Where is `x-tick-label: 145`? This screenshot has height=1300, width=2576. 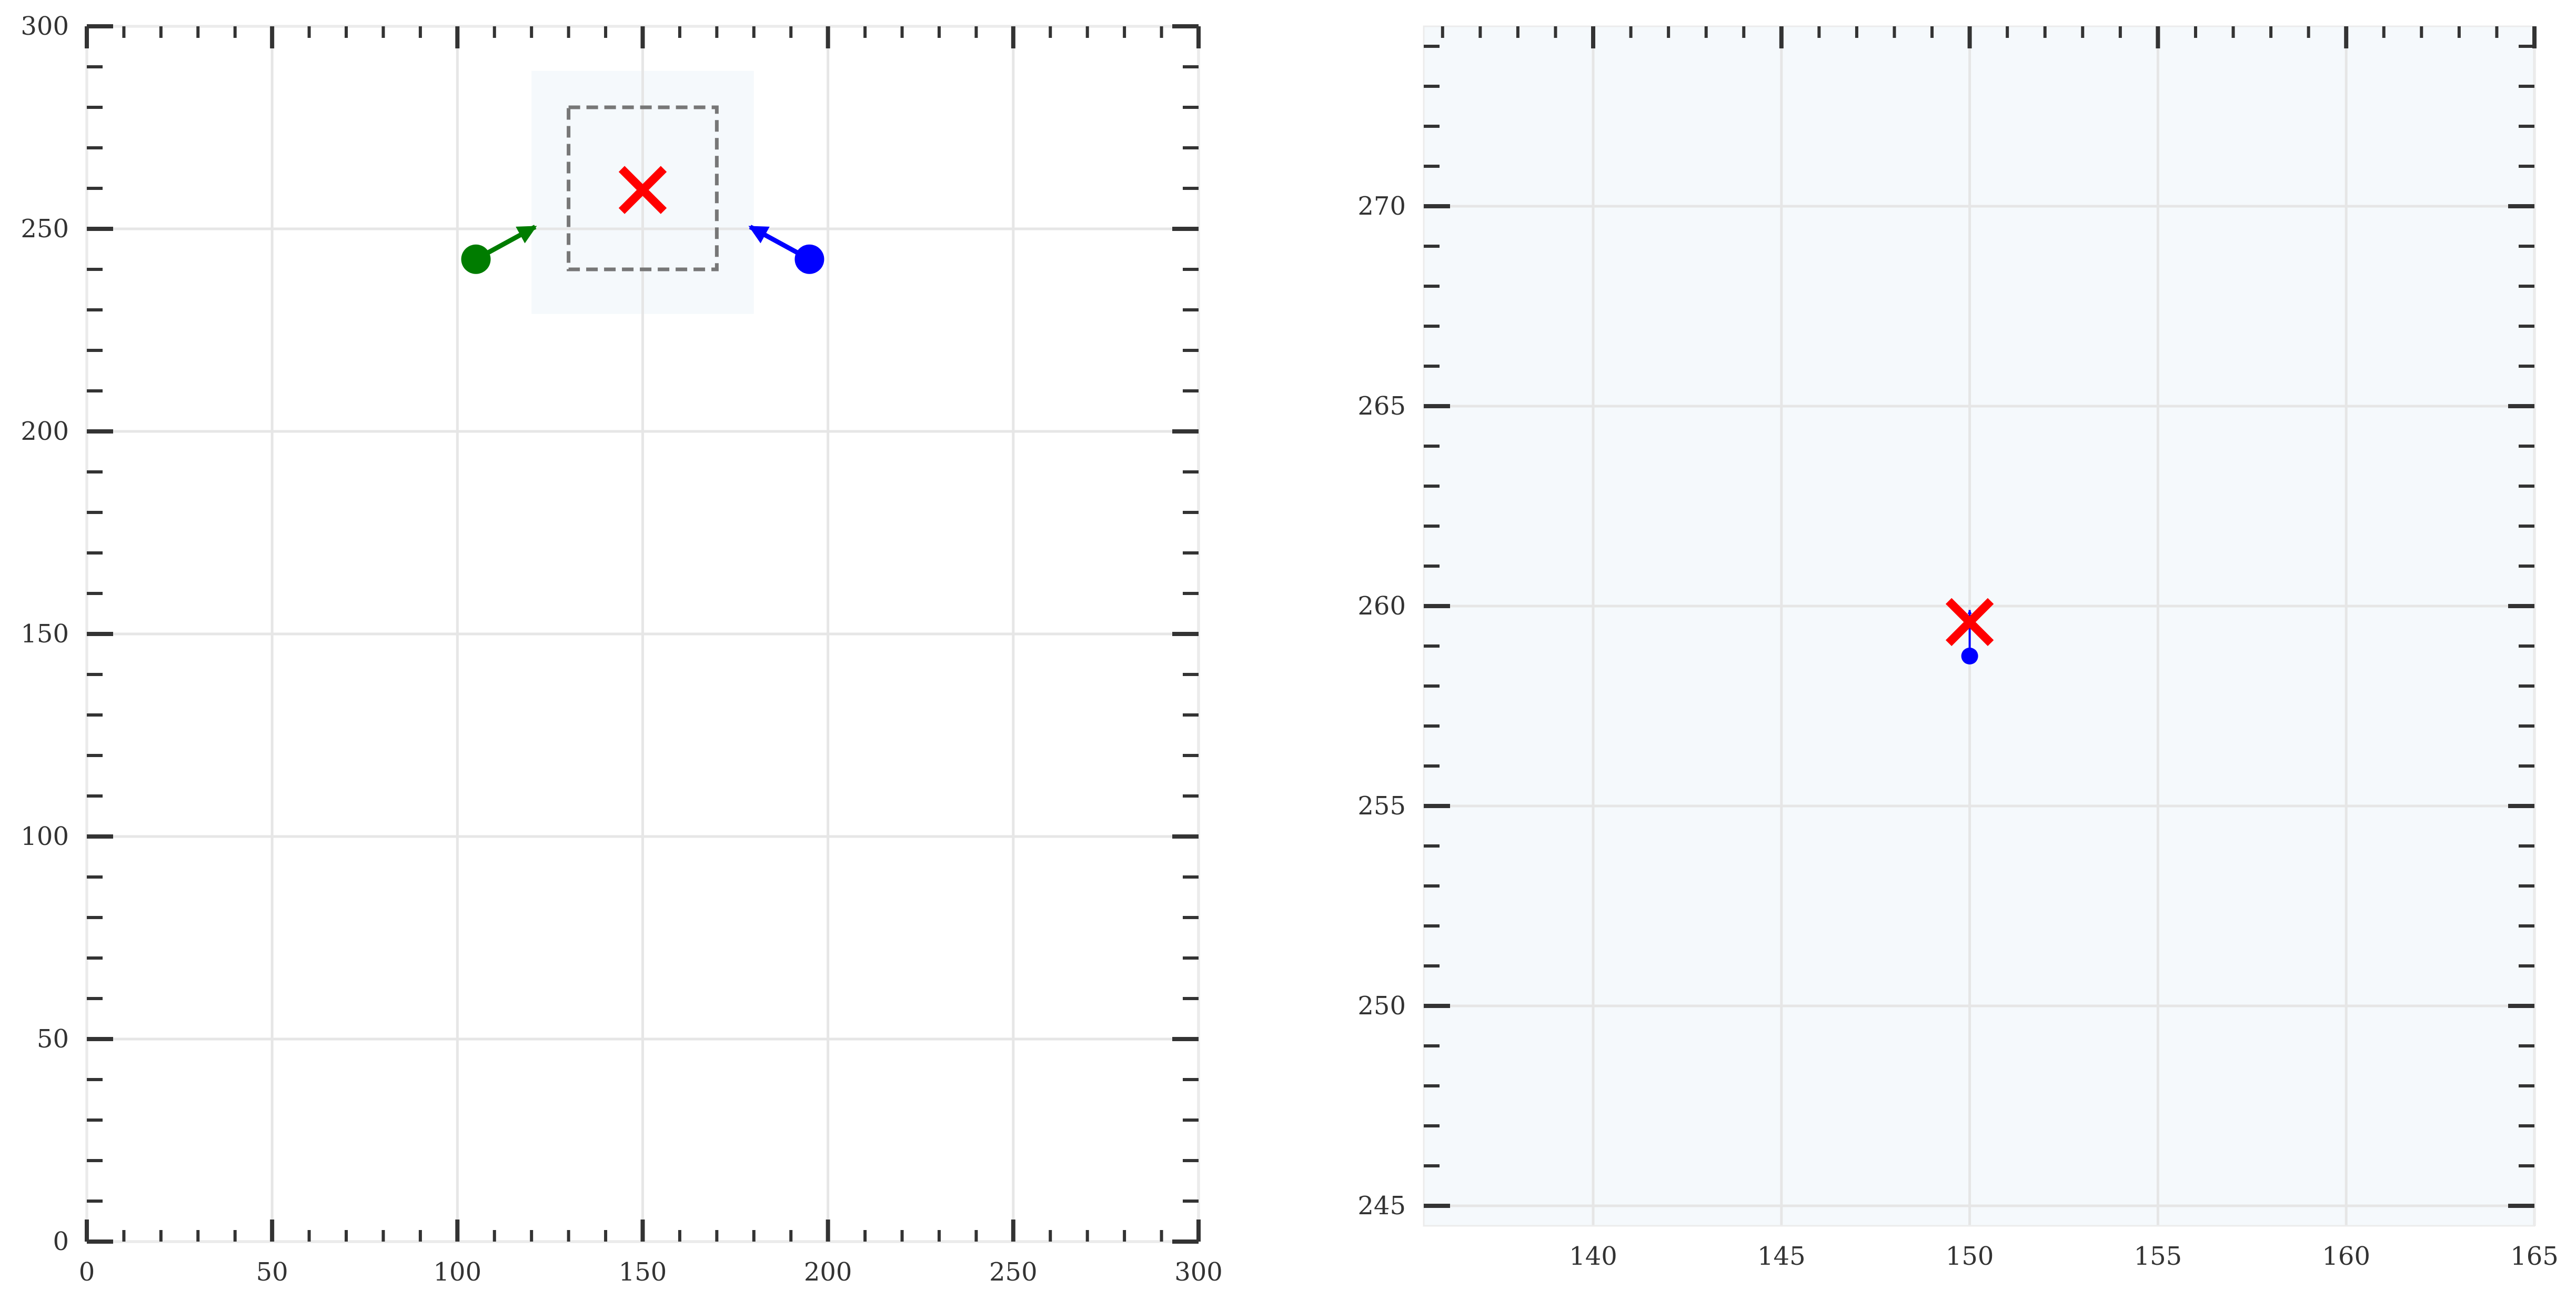 x-tick-label: 145 is located at coordinates (1781, 1256).